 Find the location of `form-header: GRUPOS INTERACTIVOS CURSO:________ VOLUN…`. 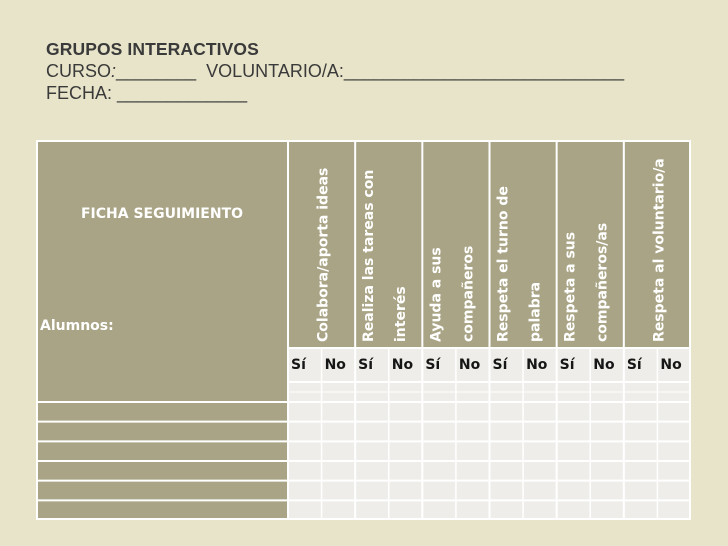

form-header: GRUPOS INTERACTIVOS CURSO:________ VOLUN… is located at coordinates (335, 71).